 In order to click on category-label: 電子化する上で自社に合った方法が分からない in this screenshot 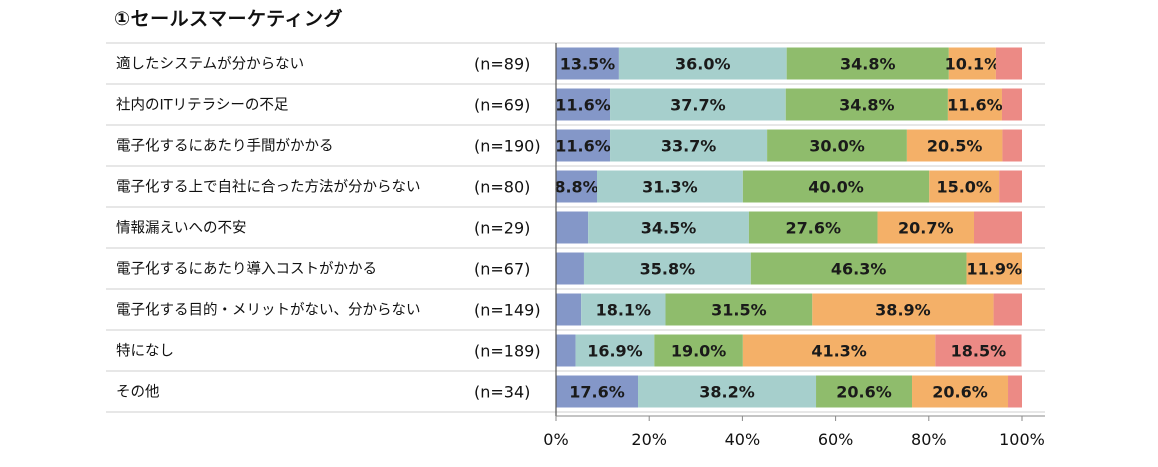, I will do `click(268, 187)`.